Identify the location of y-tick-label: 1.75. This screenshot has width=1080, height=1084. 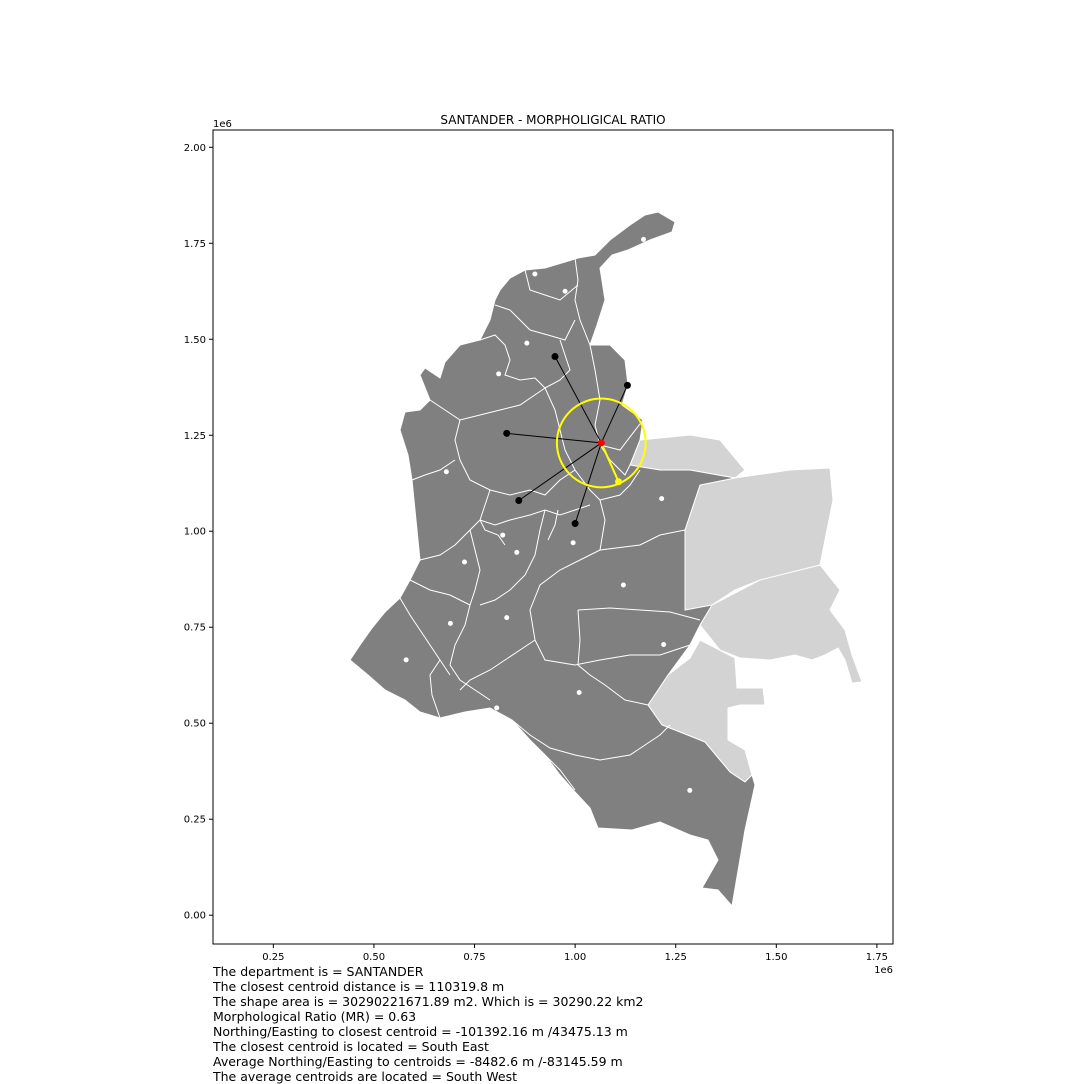
(195, 244).